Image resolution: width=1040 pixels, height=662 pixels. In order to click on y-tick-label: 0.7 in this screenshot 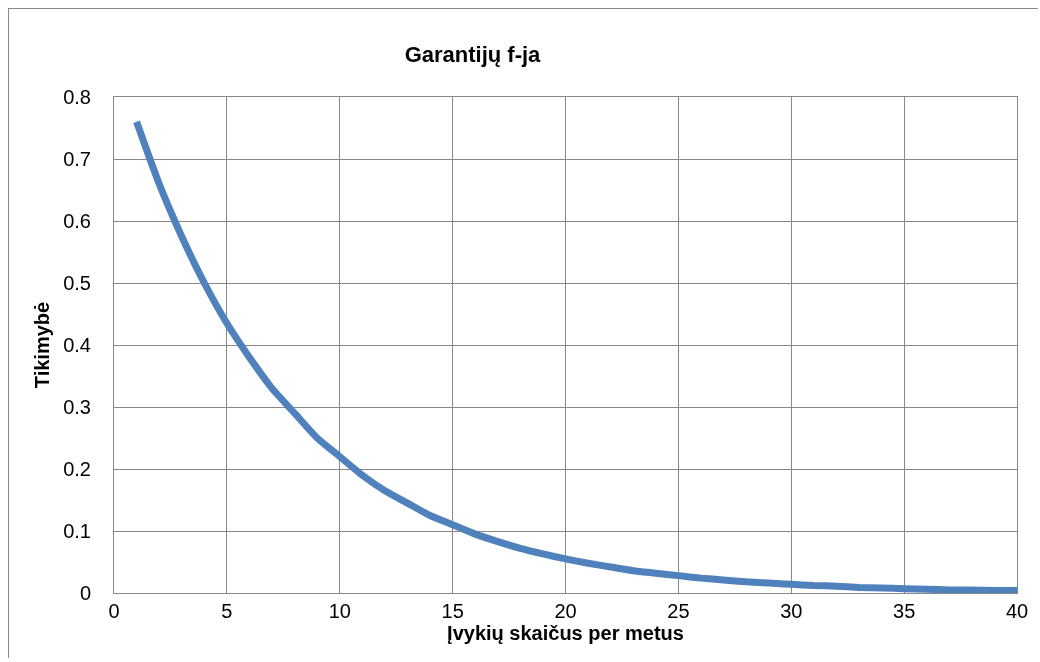, I will do `click(77, 159)`.